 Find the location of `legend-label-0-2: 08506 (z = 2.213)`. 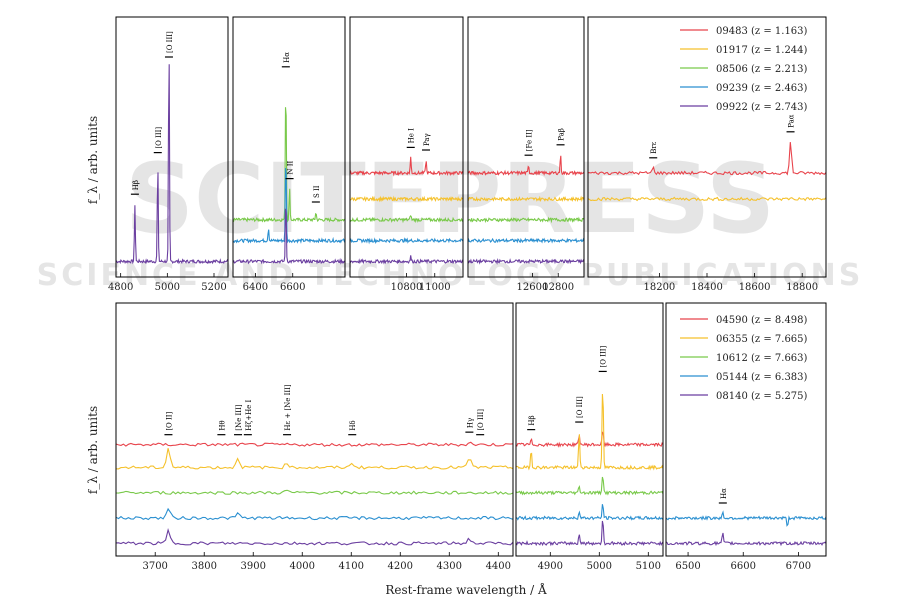

legend-label-0-2: 08506 (z = 2.213) is located at coordinates (762, 69).